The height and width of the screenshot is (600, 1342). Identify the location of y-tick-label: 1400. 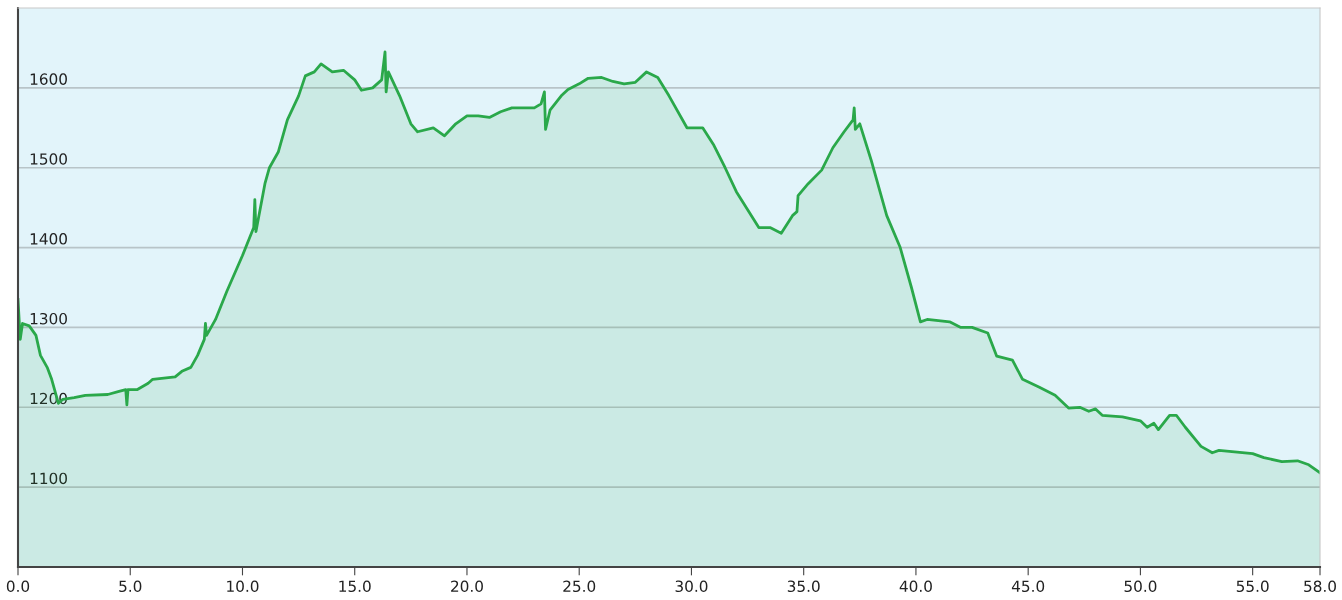
(48, 239).